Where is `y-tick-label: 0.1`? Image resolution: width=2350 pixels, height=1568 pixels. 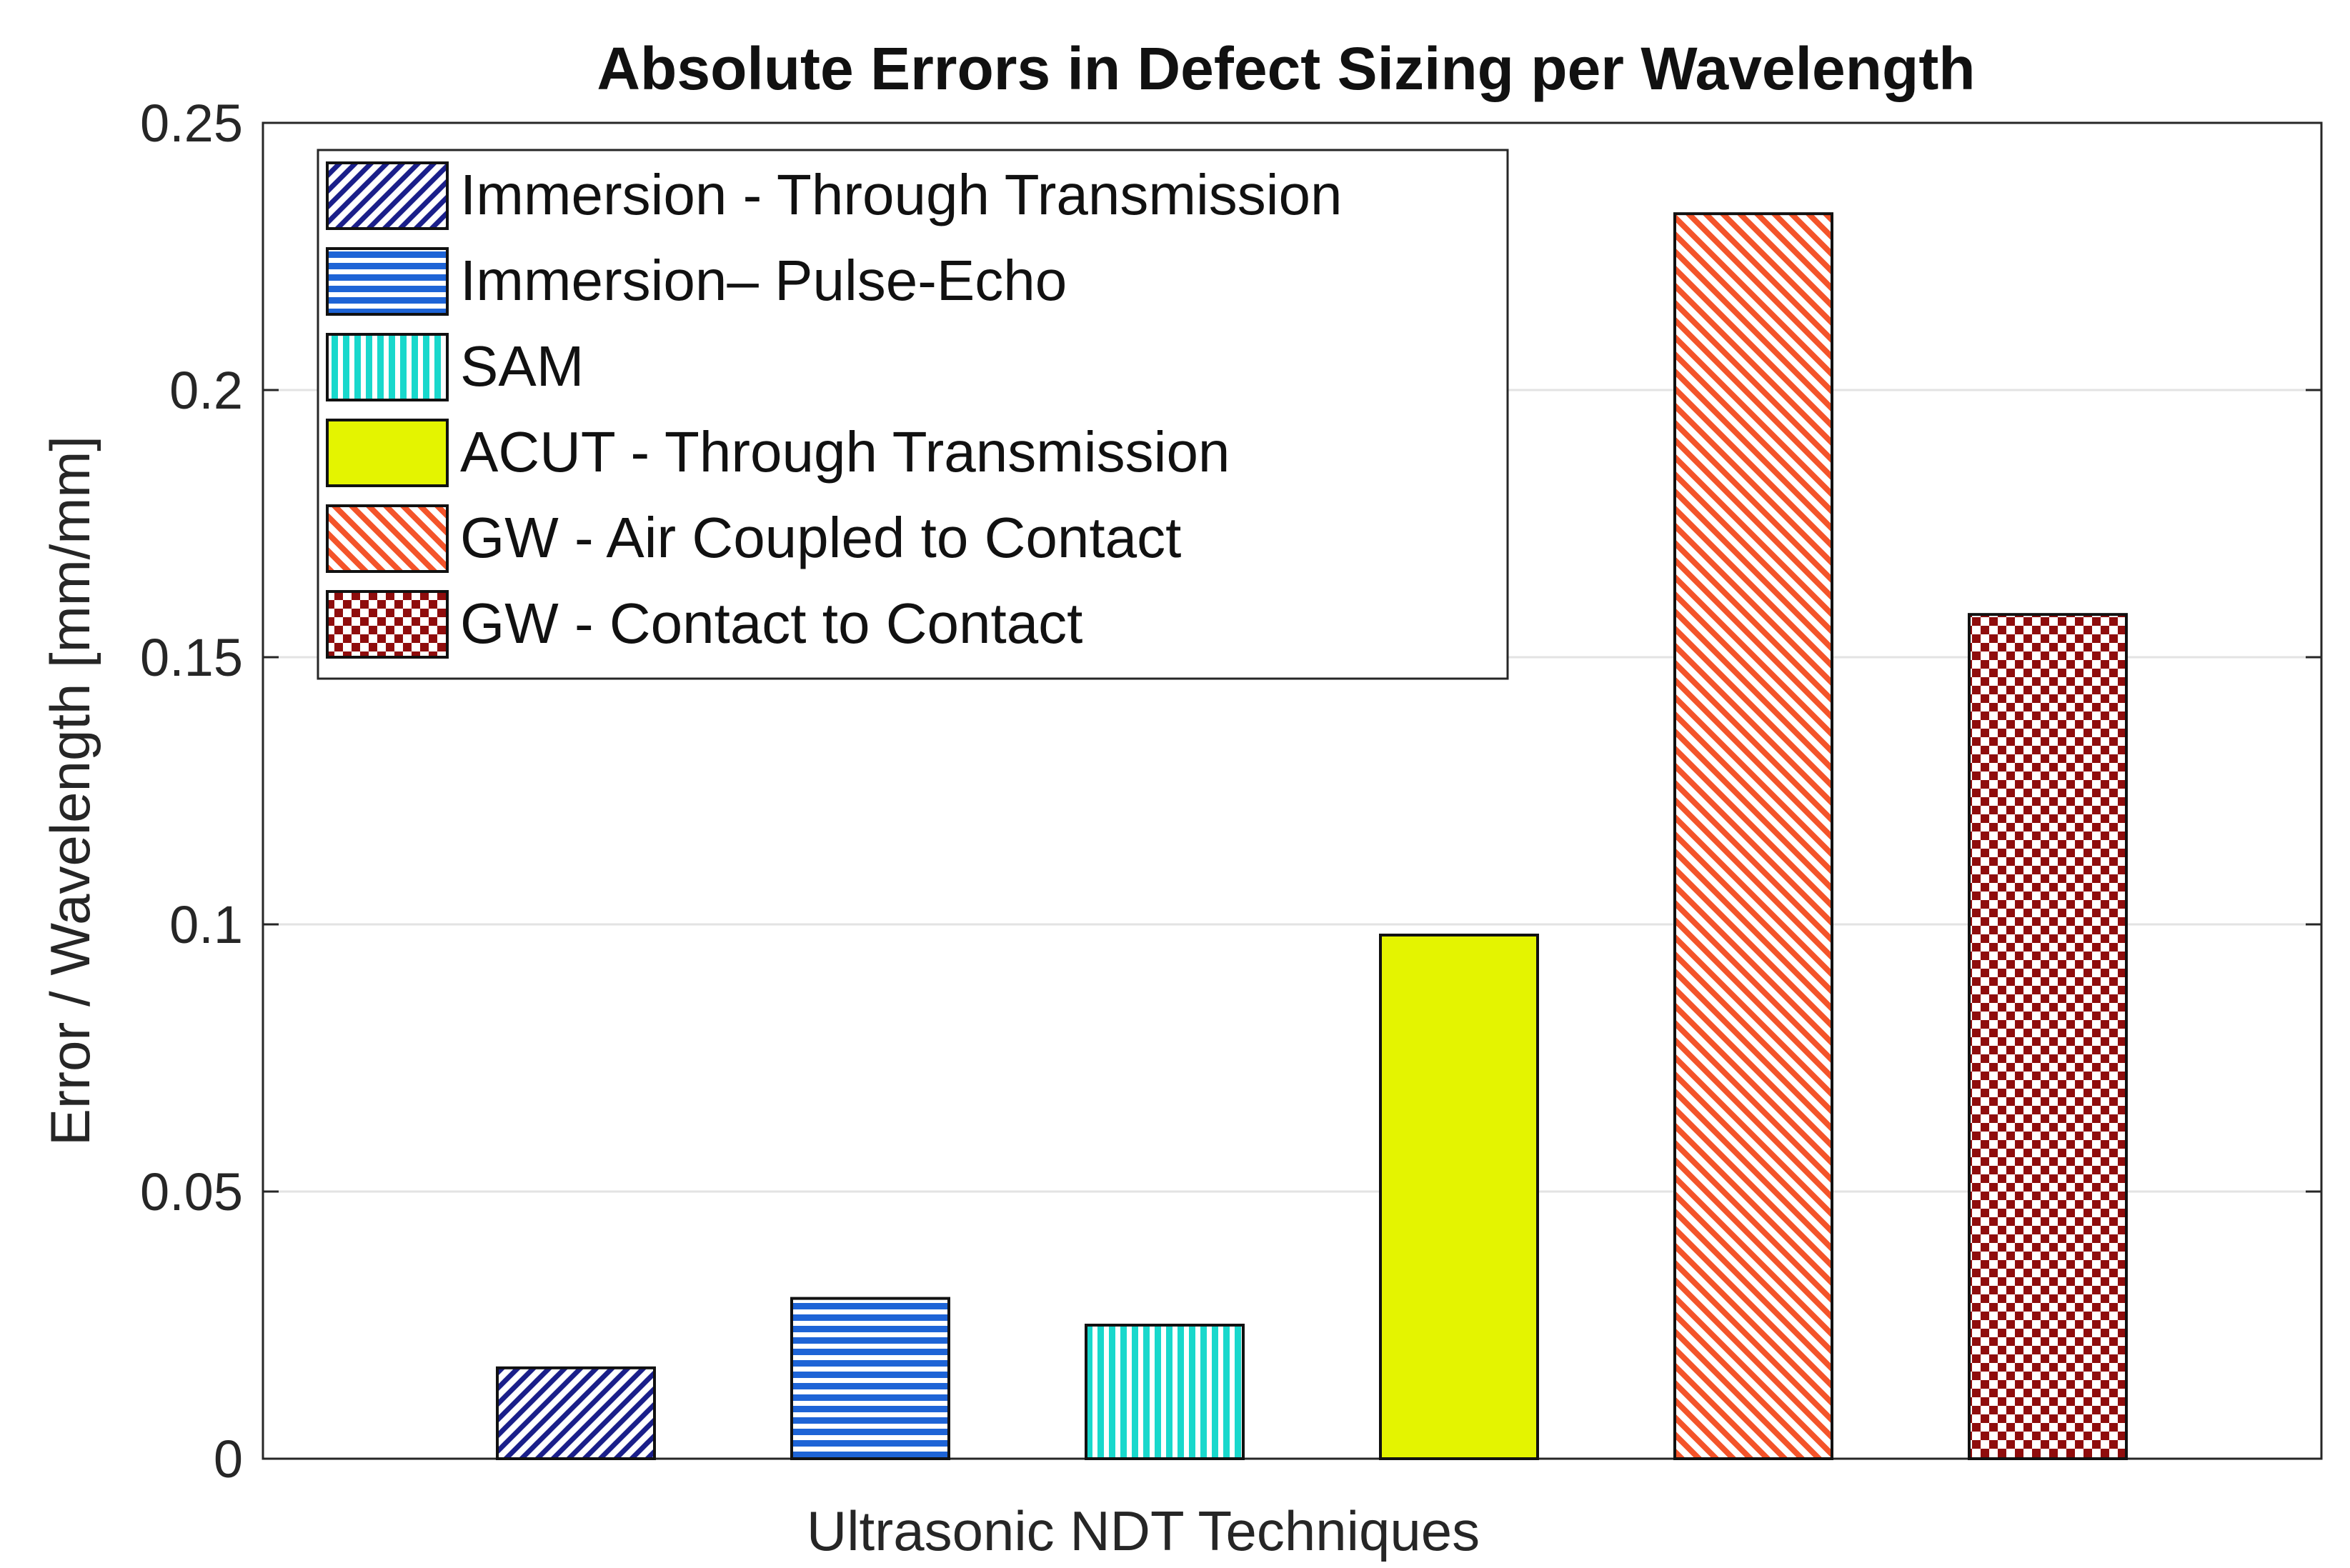 y-tick-label: 0.1 is located at coordinates (206, 924).